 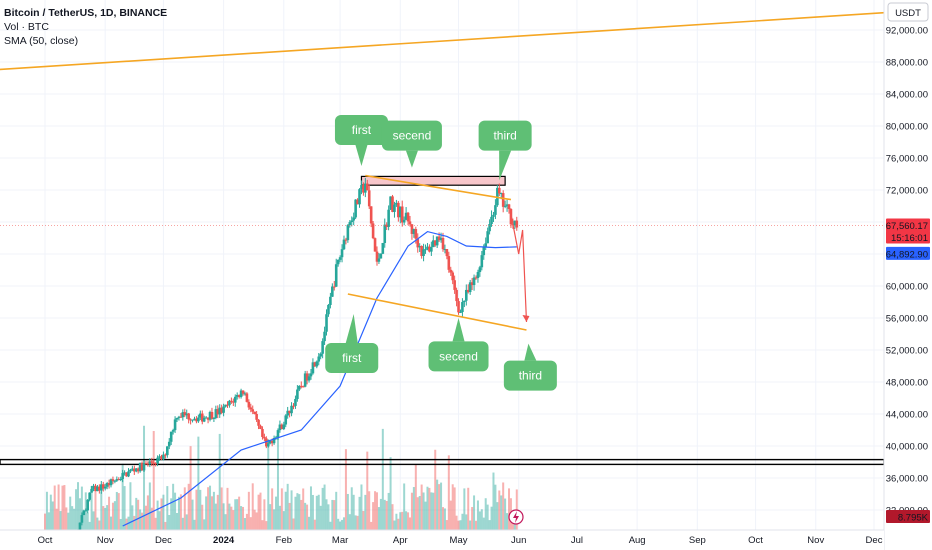 I want to click on sma-legend: SMA (50, close), so click(x=41, y=41).